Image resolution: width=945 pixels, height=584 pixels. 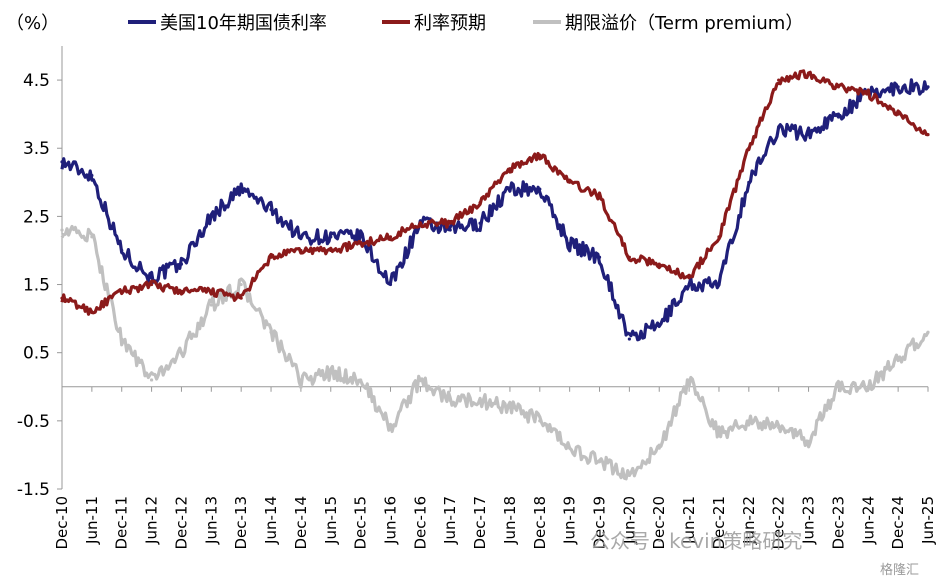 I want to click on x-tick-label: Jun-16, so click(x=390, y=520).